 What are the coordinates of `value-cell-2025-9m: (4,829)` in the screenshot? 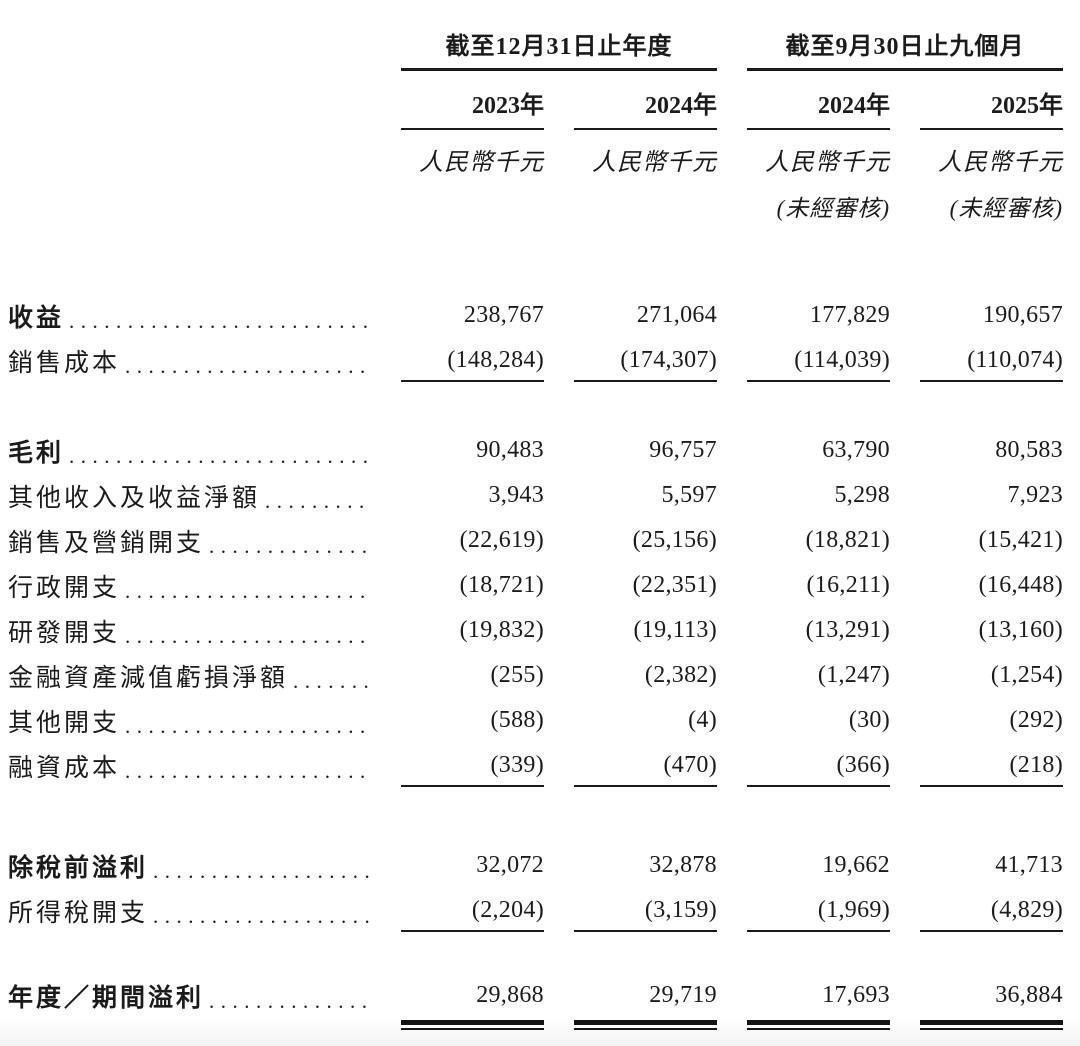 It's located at (991, 910).